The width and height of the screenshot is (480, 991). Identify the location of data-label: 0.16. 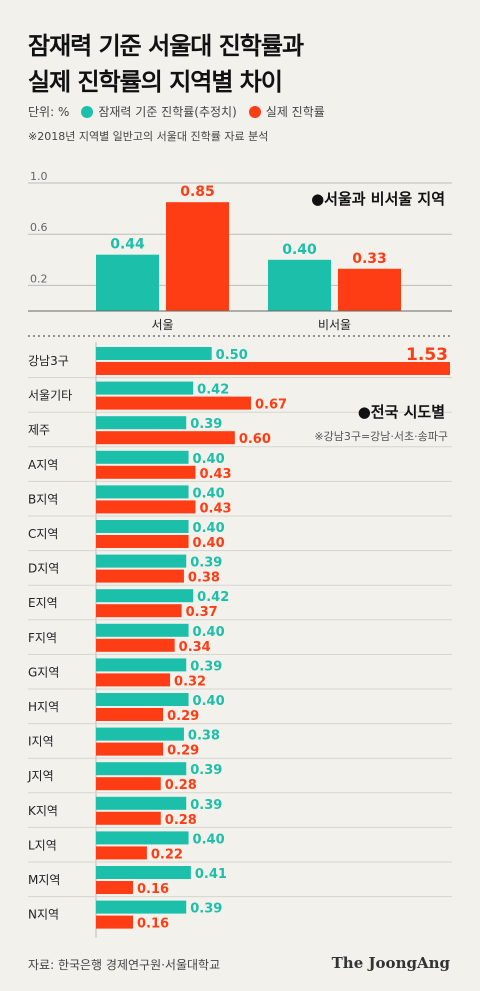
(153, 924).